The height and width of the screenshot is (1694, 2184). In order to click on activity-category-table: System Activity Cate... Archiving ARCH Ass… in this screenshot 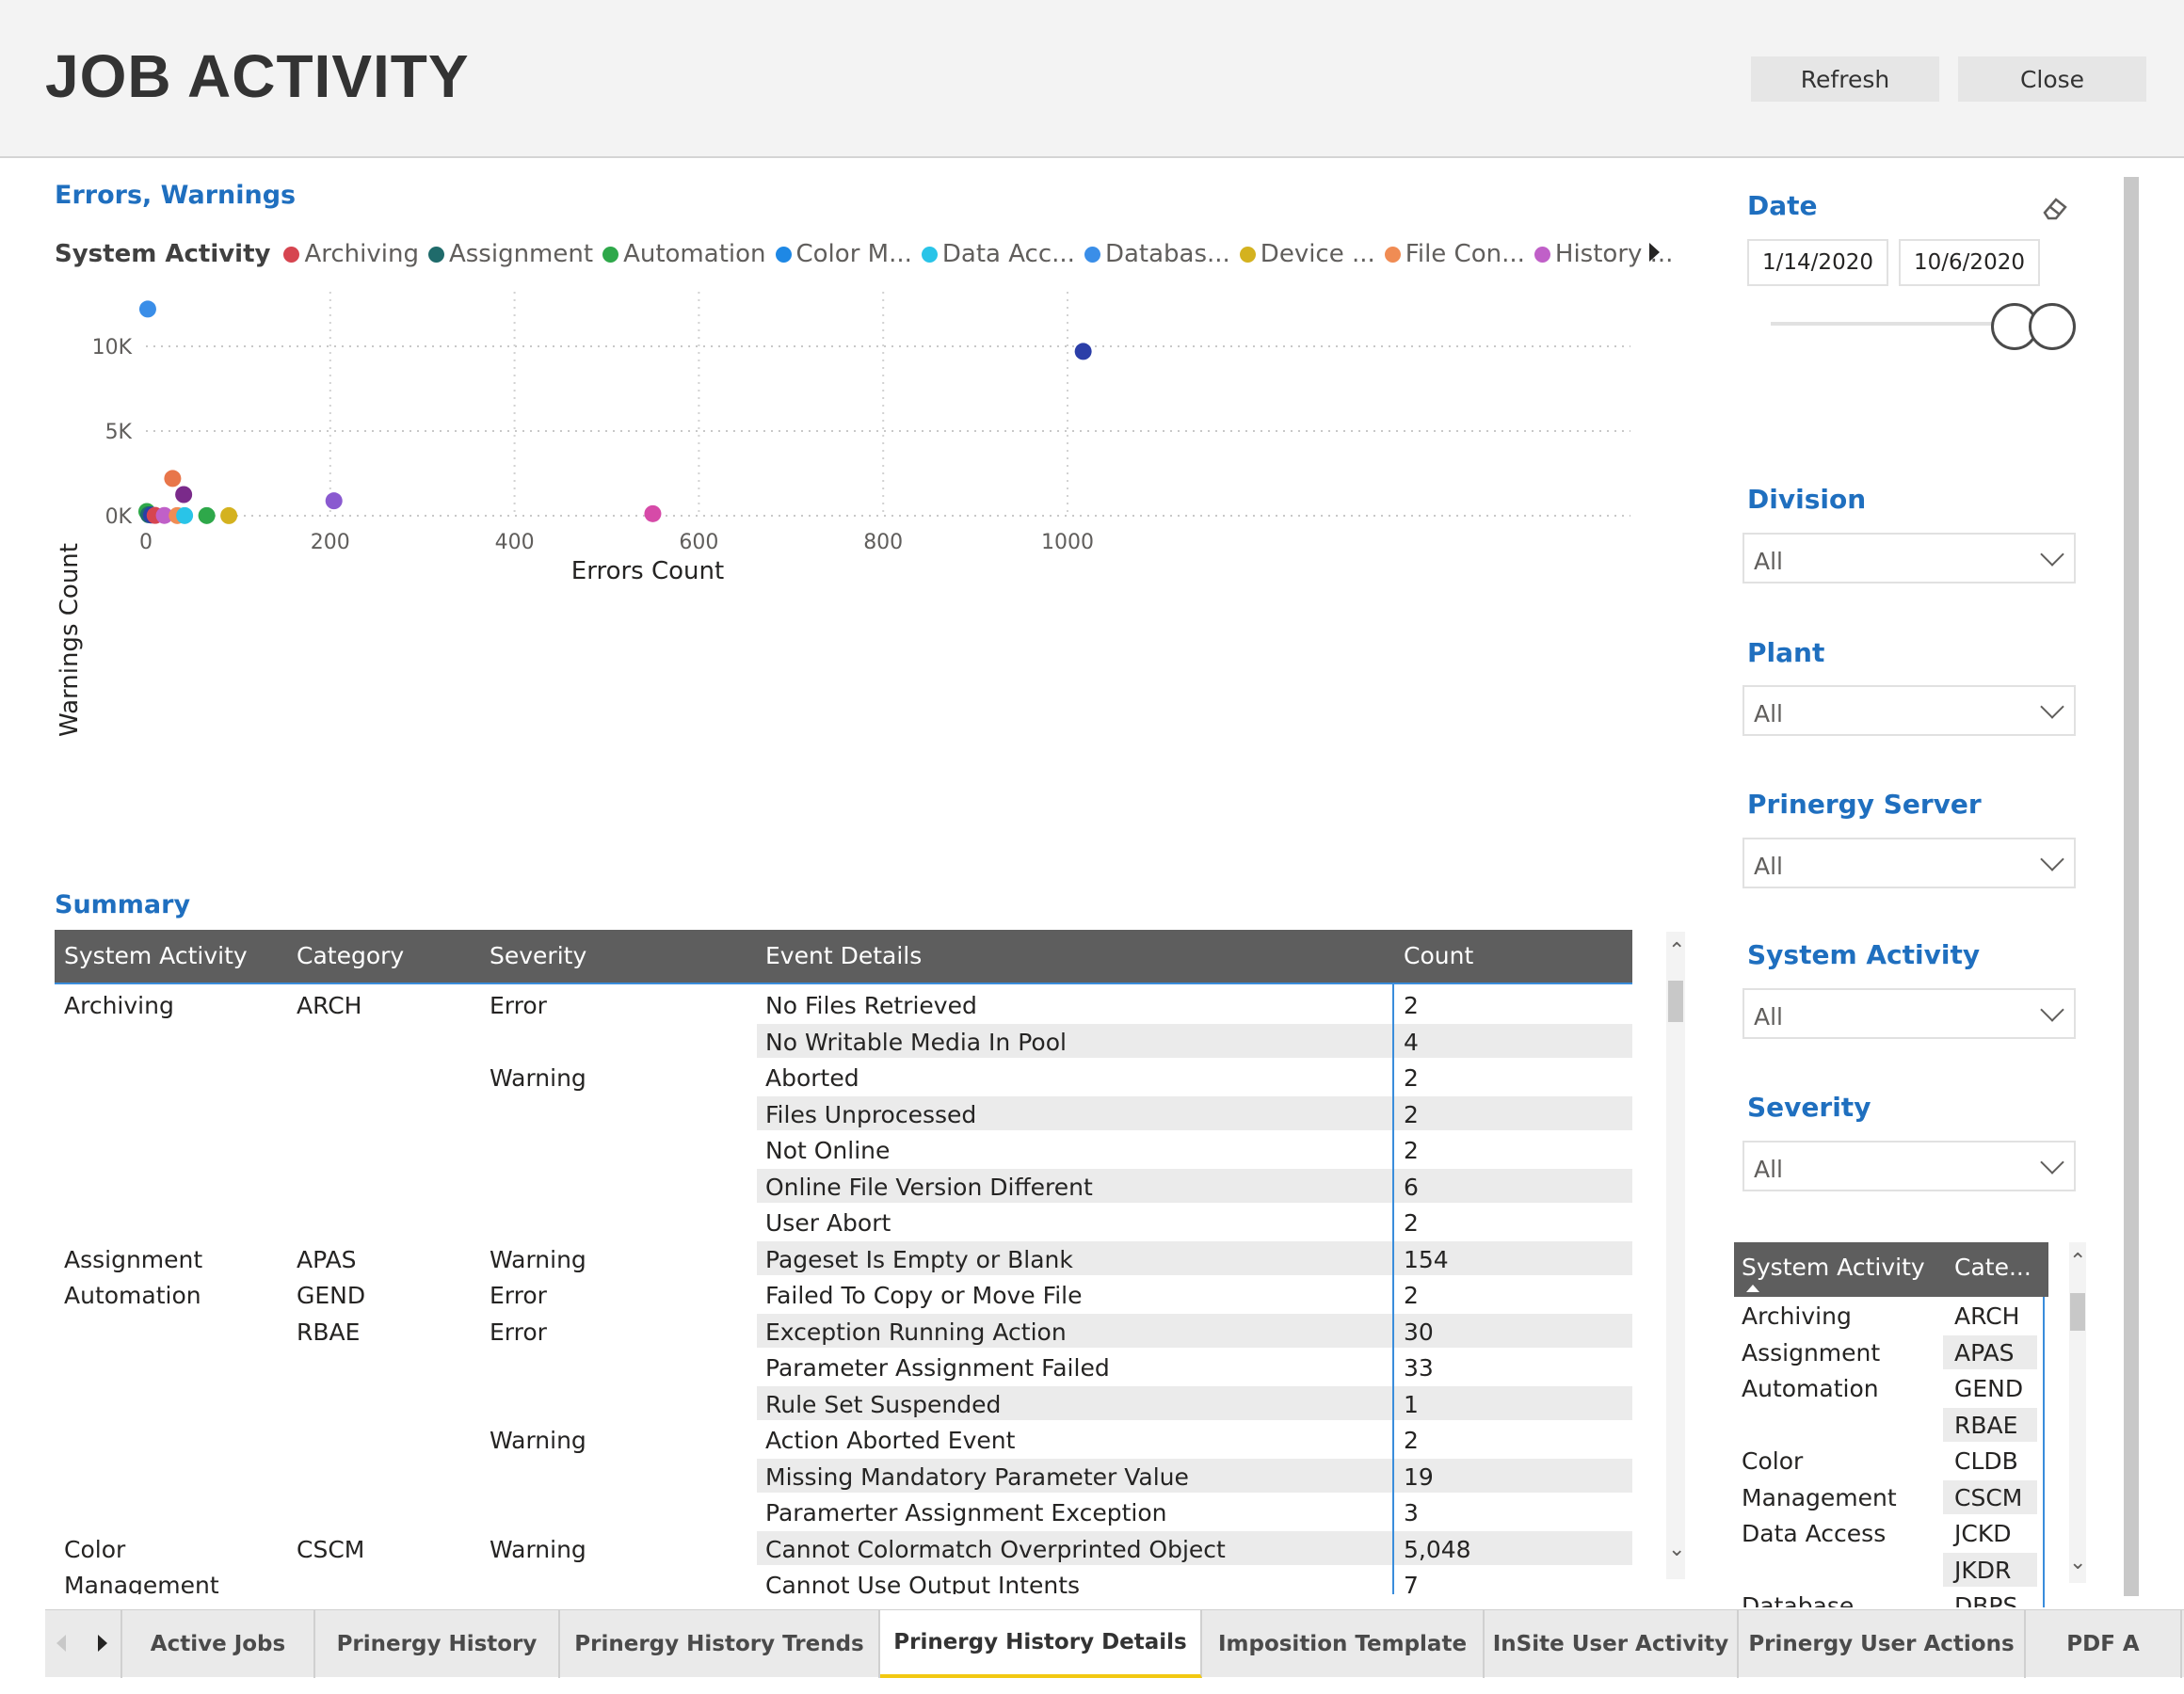, I will do `click(1891, 1424)`.